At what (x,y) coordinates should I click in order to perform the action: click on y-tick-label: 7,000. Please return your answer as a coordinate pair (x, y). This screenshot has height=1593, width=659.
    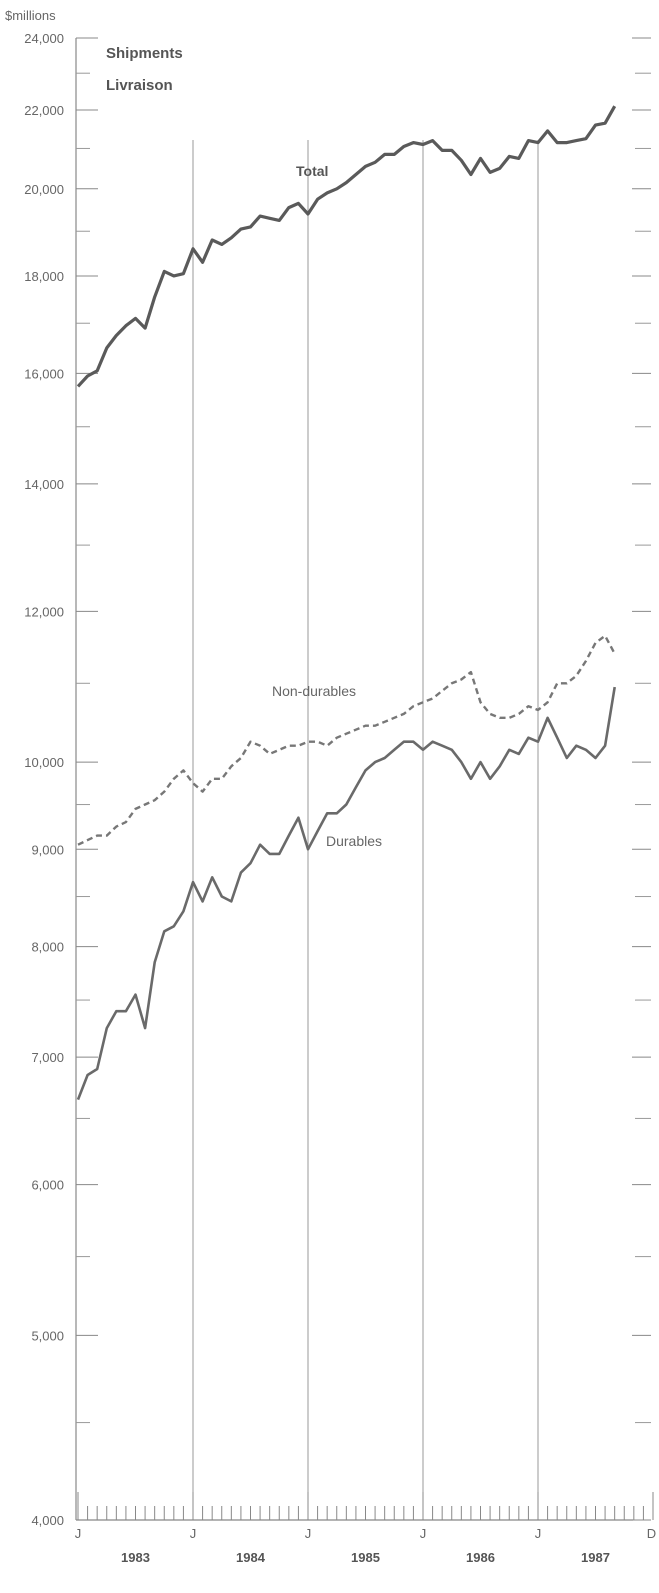
    Looking at the image, I should click on (47, 1057).